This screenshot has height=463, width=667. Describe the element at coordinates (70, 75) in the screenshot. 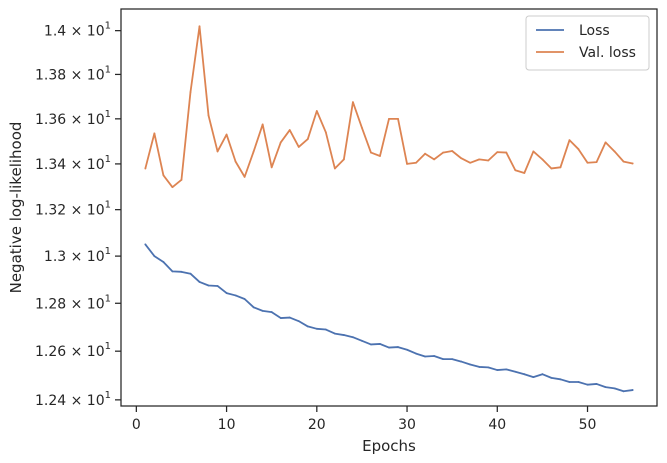

I see `y-tick-mantissa: 1.38 × 10` at that location.